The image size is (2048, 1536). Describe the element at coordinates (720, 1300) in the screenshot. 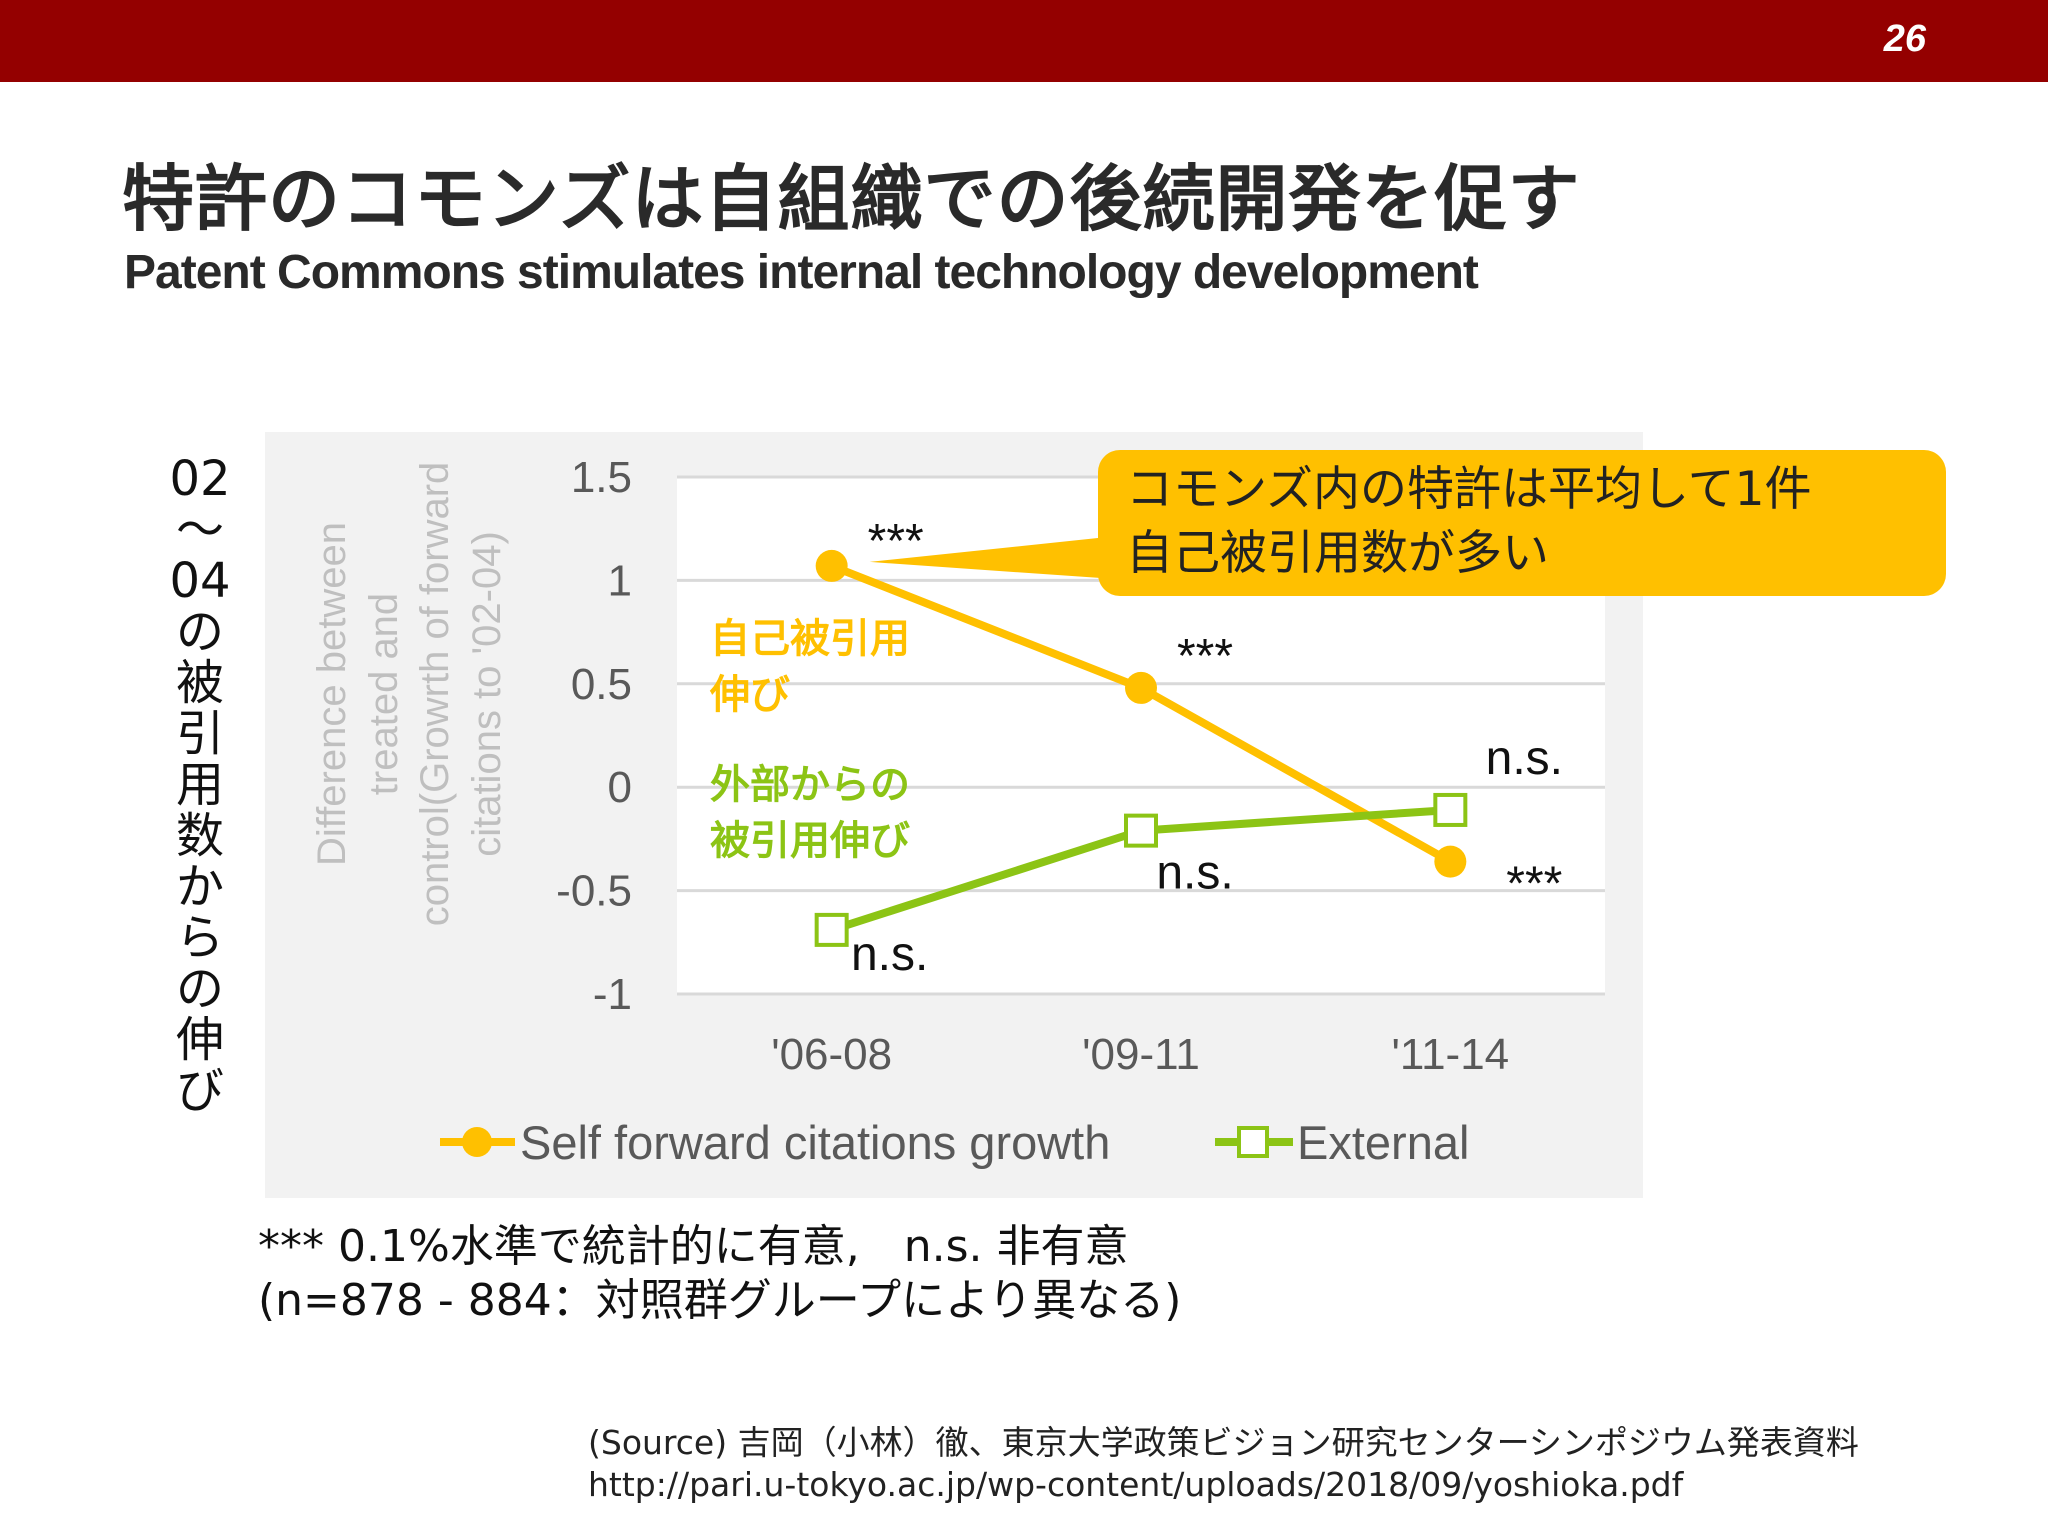

I see `footnote-sample-size: (n=878 - 884：対照群グループにより異なる)` at that location.